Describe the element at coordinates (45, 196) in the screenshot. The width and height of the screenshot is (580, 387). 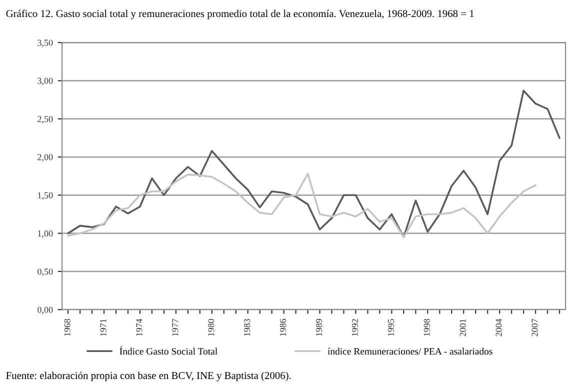
I see `y-tick-label: 1,50` at that location.